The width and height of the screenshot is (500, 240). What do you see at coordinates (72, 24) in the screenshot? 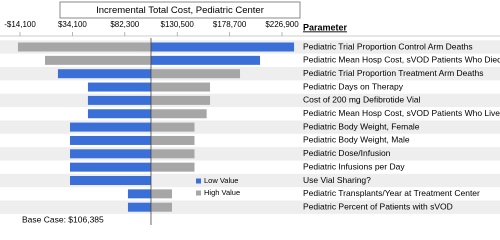
I see `x-tick-label: $34,100` at bounding box center [72, 24].